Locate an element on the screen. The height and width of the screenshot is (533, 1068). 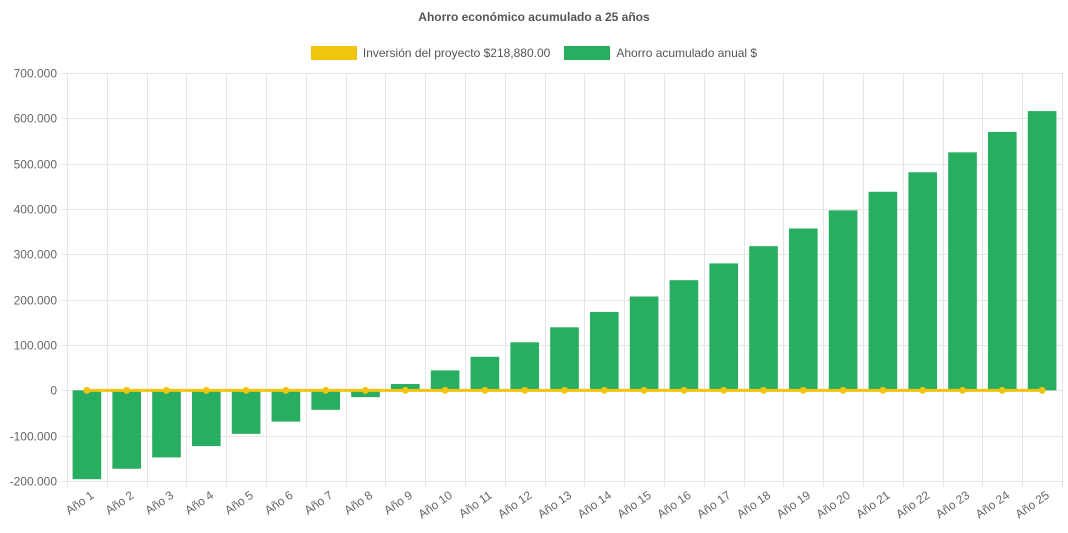
x-tick-label: Año 17 is located at coordinates (713, 504).